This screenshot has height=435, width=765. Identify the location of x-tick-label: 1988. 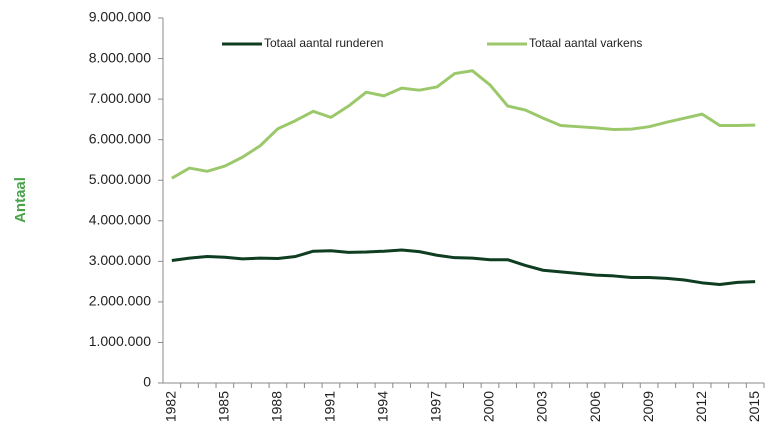
(277, 406).